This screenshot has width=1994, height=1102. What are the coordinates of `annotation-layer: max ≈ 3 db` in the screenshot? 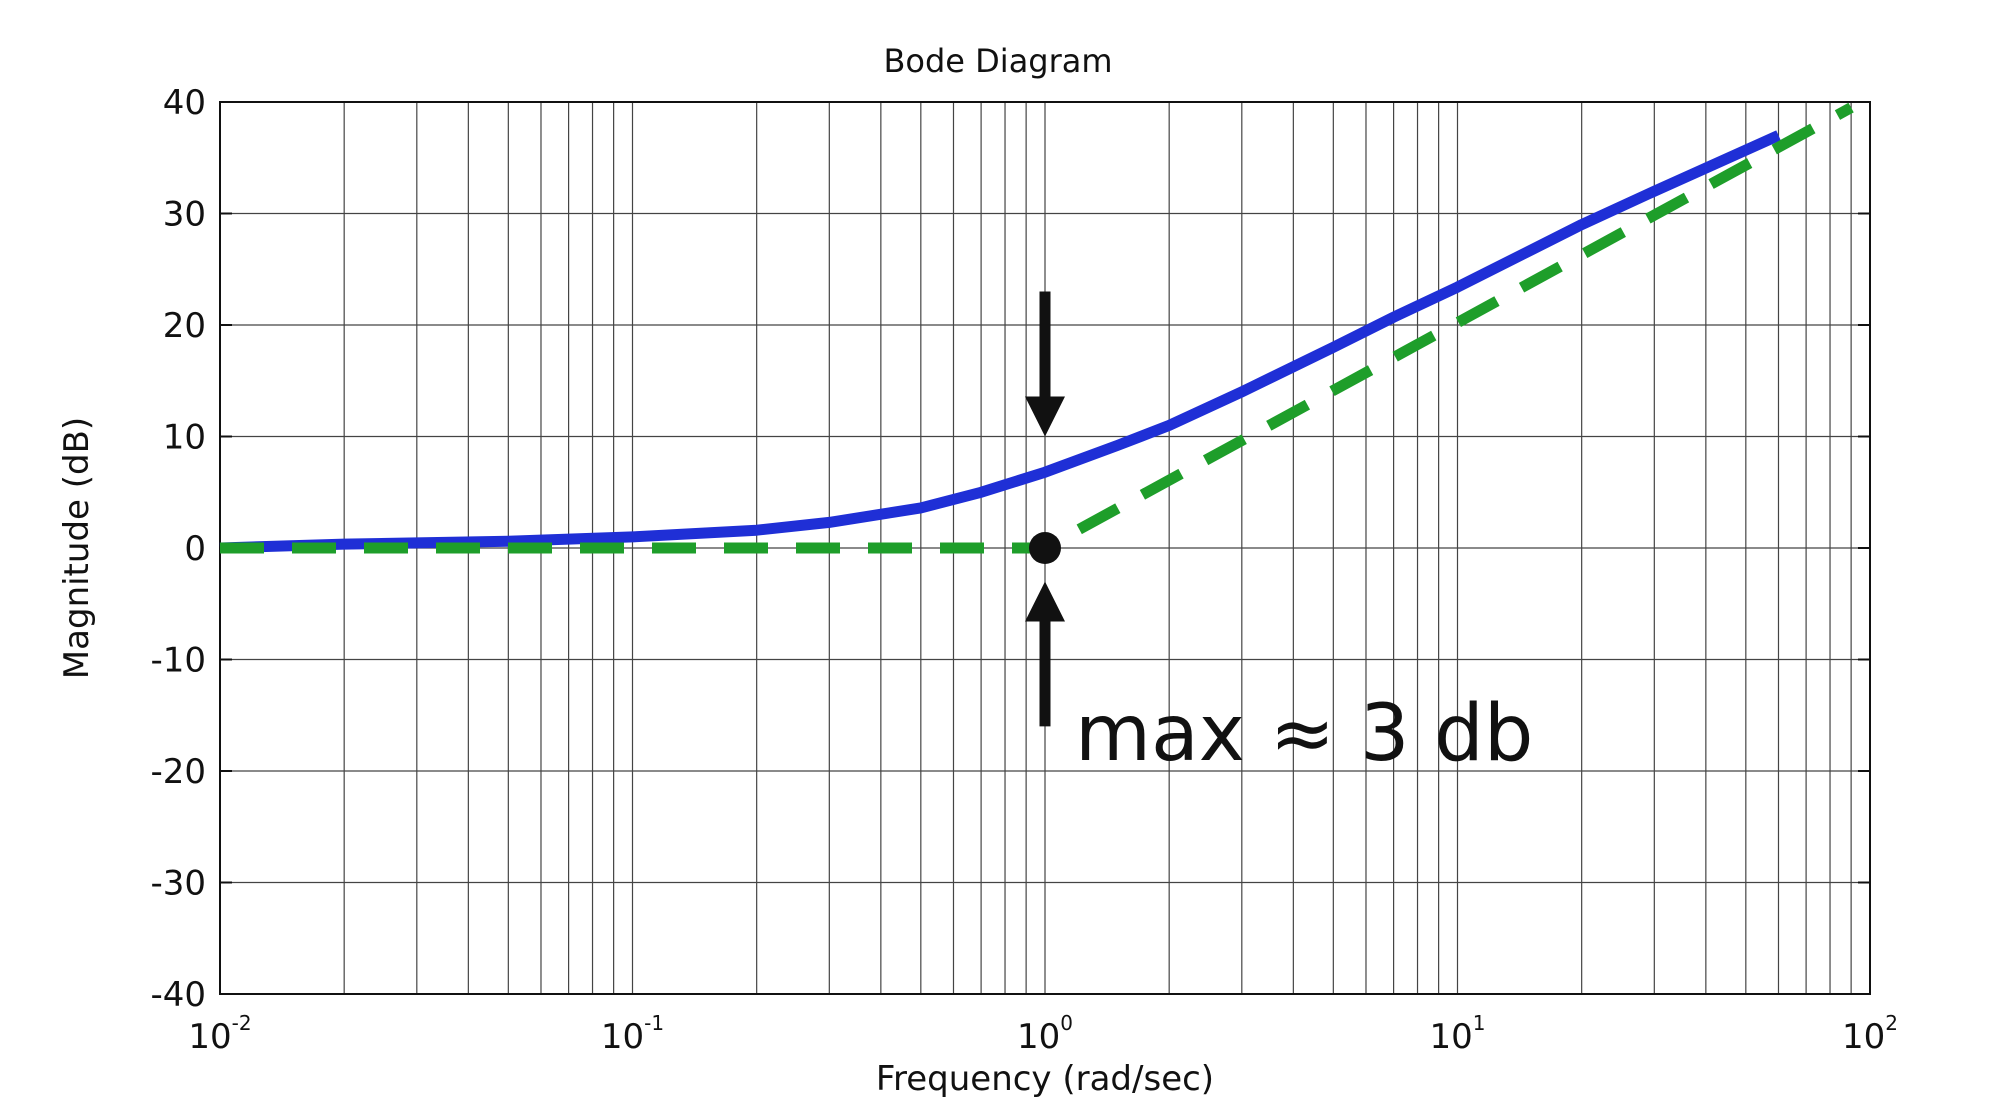 It's located at (1279, 535).